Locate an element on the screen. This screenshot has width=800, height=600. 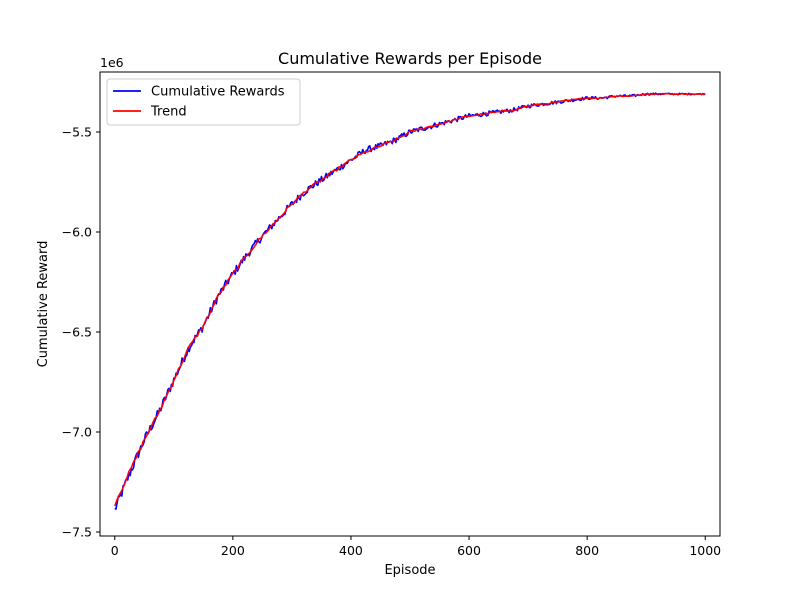
x-tick-label: 400 is located at coordinates (351, 550).